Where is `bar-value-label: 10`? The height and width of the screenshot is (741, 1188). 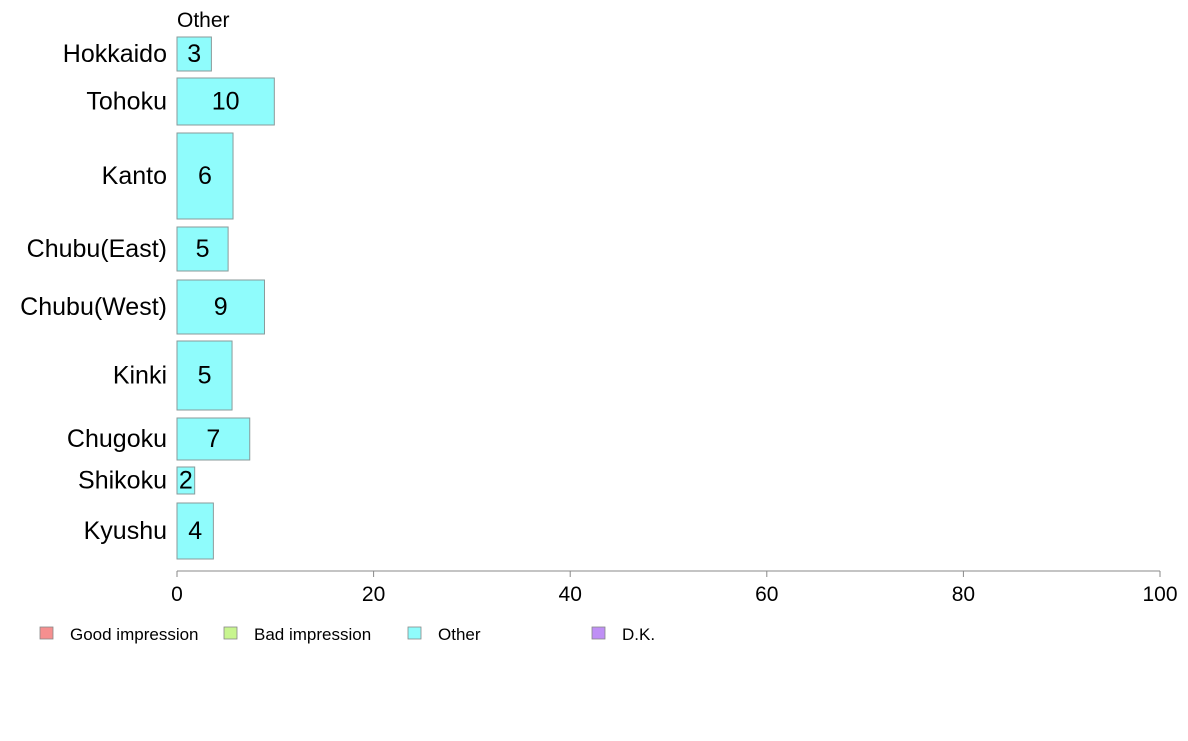 bar-value-label: 10 is located at coordinates (226, 102).